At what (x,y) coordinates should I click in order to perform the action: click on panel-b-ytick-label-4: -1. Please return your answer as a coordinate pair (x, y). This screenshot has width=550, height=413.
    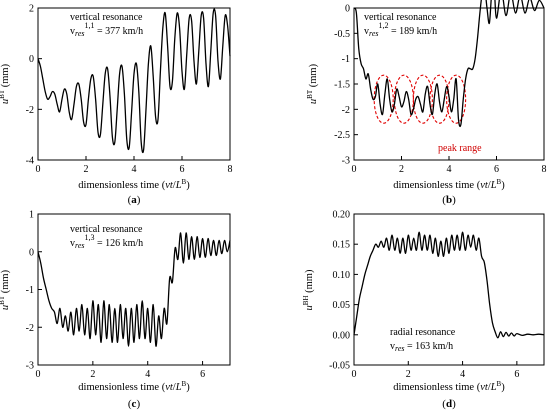
    Looking at the image, I should click on (346, 59).